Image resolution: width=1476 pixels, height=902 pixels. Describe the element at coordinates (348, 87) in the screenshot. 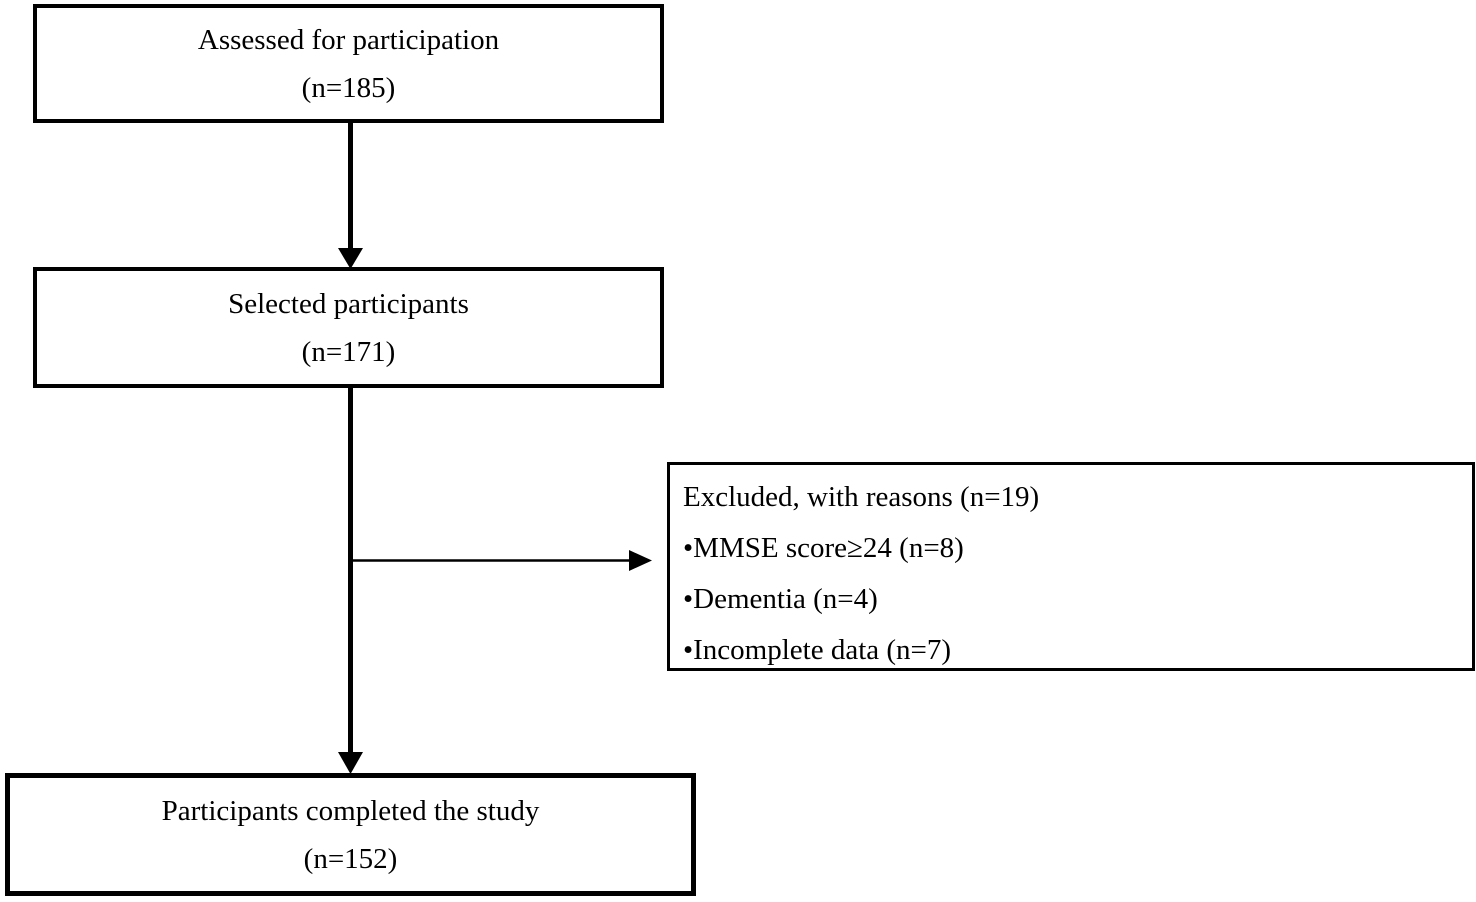

I see `assessed-count: (n=185)` at that location.